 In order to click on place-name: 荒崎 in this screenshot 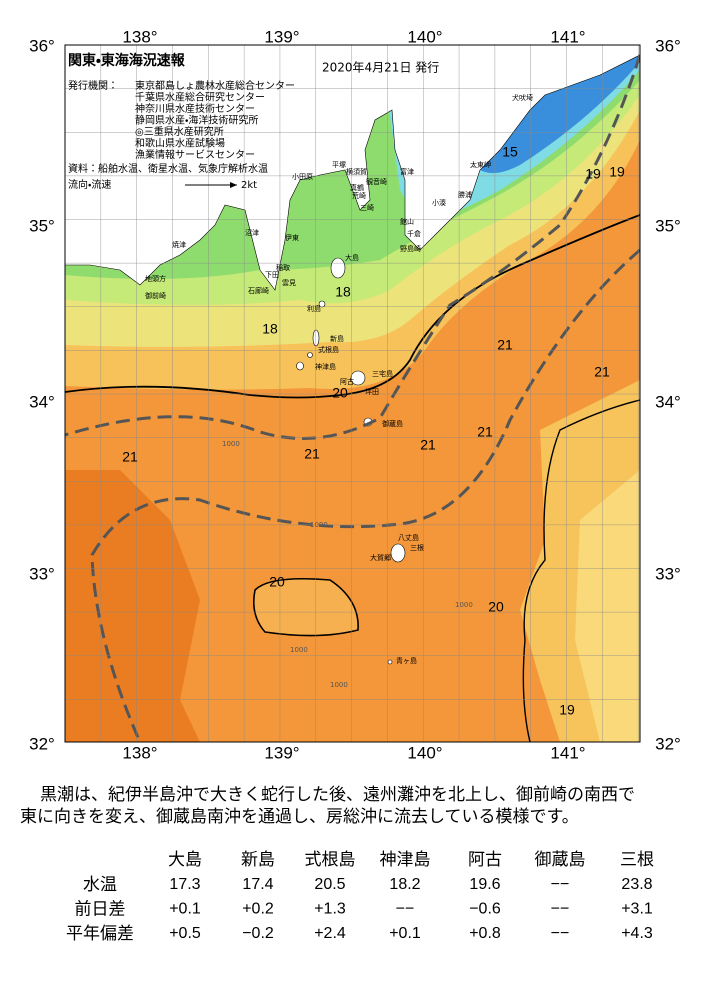, I will do `click(359, 195)`.